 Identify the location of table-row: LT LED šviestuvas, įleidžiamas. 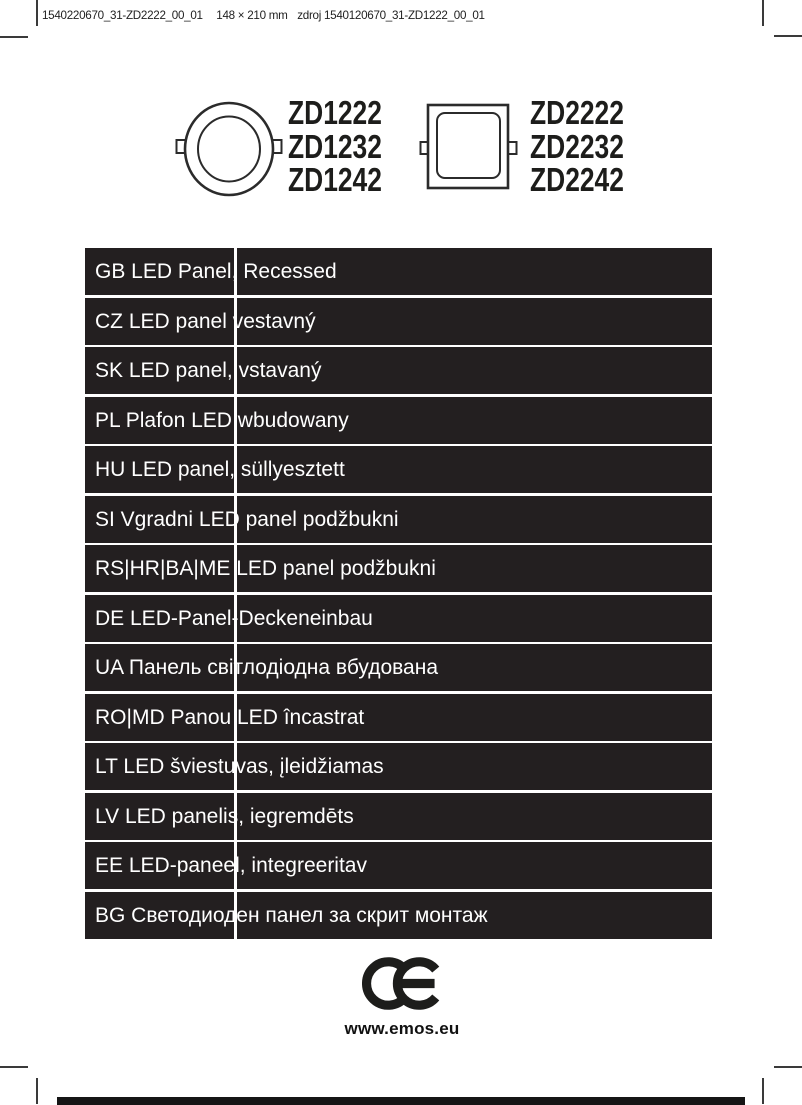
(398, 766).